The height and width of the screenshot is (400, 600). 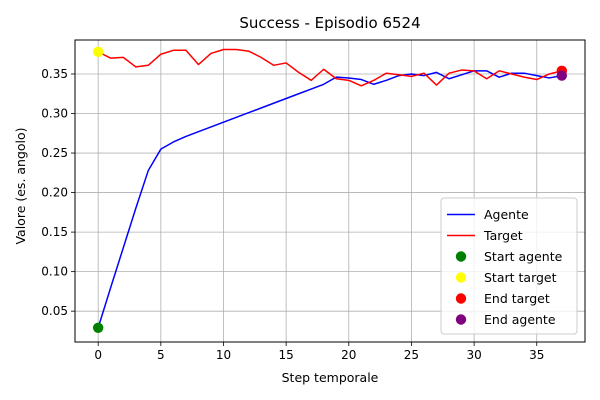 What do you see at coordinates (54, 272) in the screenshot?
I see `y-tick-label: 0.10` at bounding box center [54, 272].